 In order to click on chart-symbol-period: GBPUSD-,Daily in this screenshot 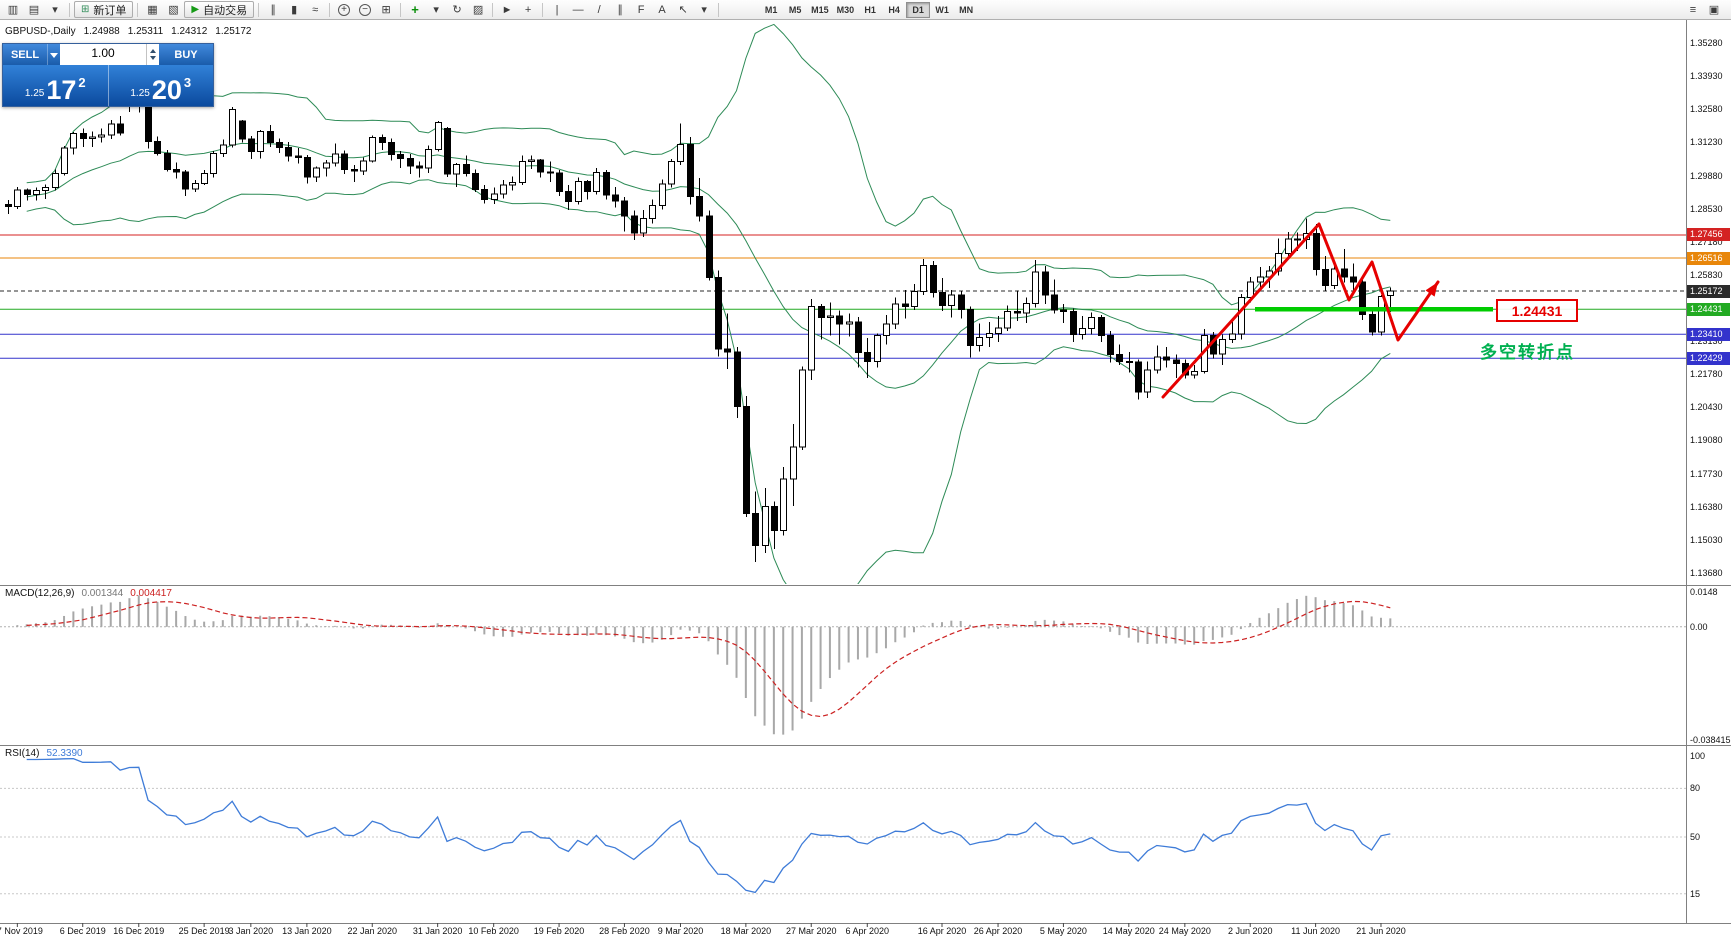, I will do `click(40, 31)`.